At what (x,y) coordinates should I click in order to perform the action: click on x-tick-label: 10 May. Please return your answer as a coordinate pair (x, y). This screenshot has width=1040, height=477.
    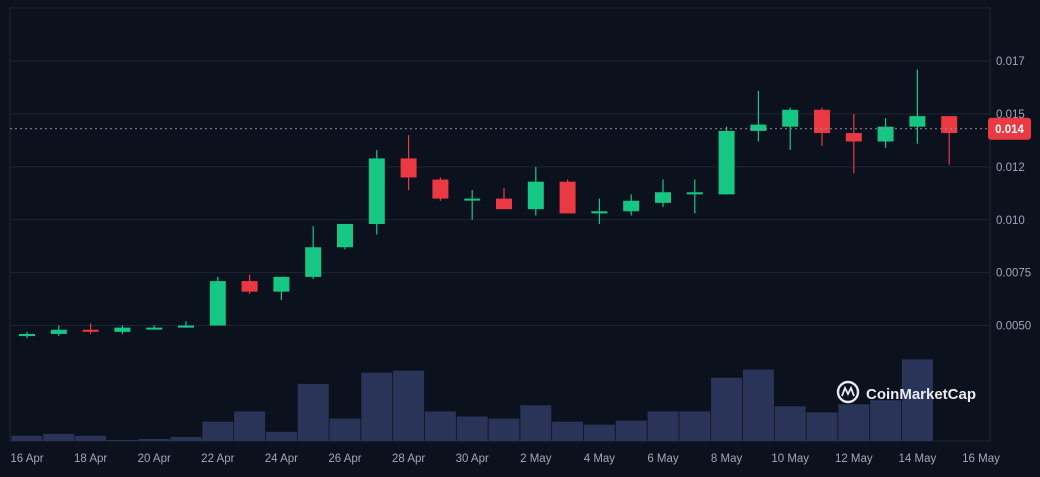
    Looking at the image, I should click on (790, 459).